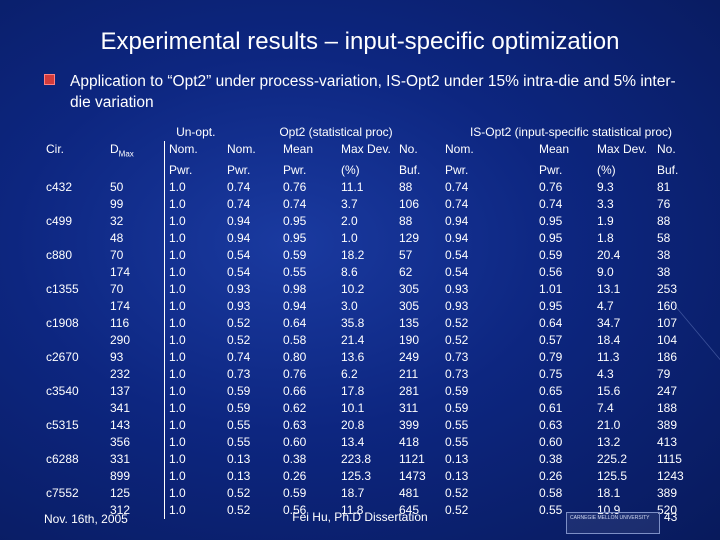 This screenshot has height=540, width=720. What do you see at coordinates (409, 306) in the screenshot?
I see `cell-opt2-nobuf: 305` at bounding box center [409, 306].